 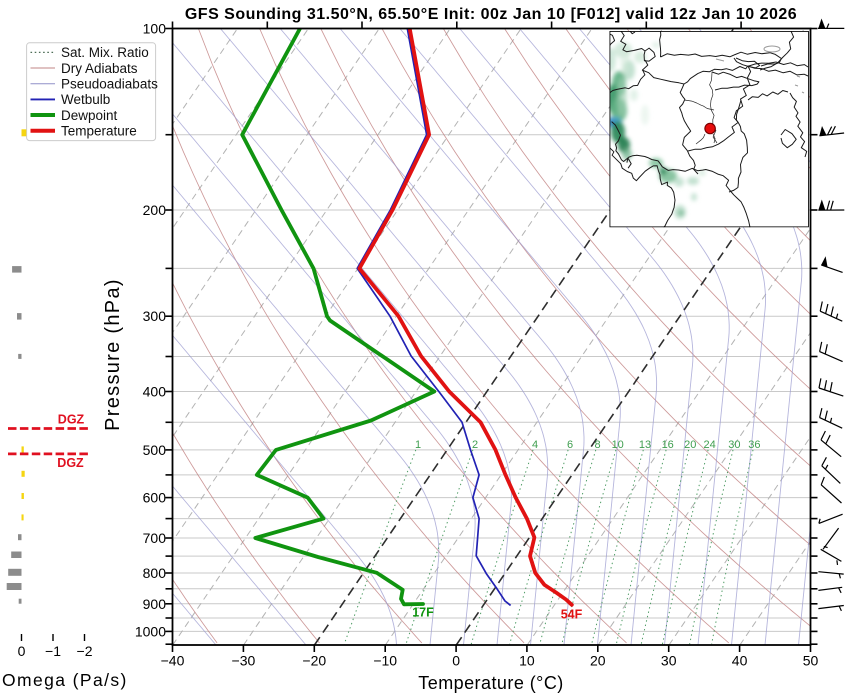 What do you see at coordinates (155, 316) in the screenshot?
I see `svg-text: 300` at bounding box center [155, 316].